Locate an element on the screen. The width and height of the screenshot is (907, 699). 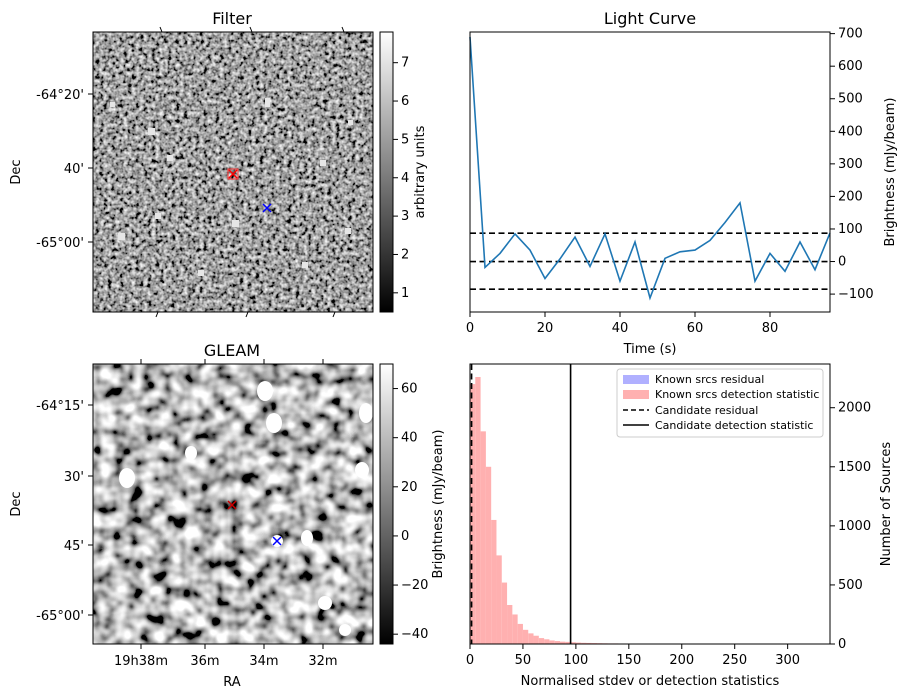
gleam-colorbar-ticks: 60 40 20 0 −20 −40 is located at coordinates (410, 512).